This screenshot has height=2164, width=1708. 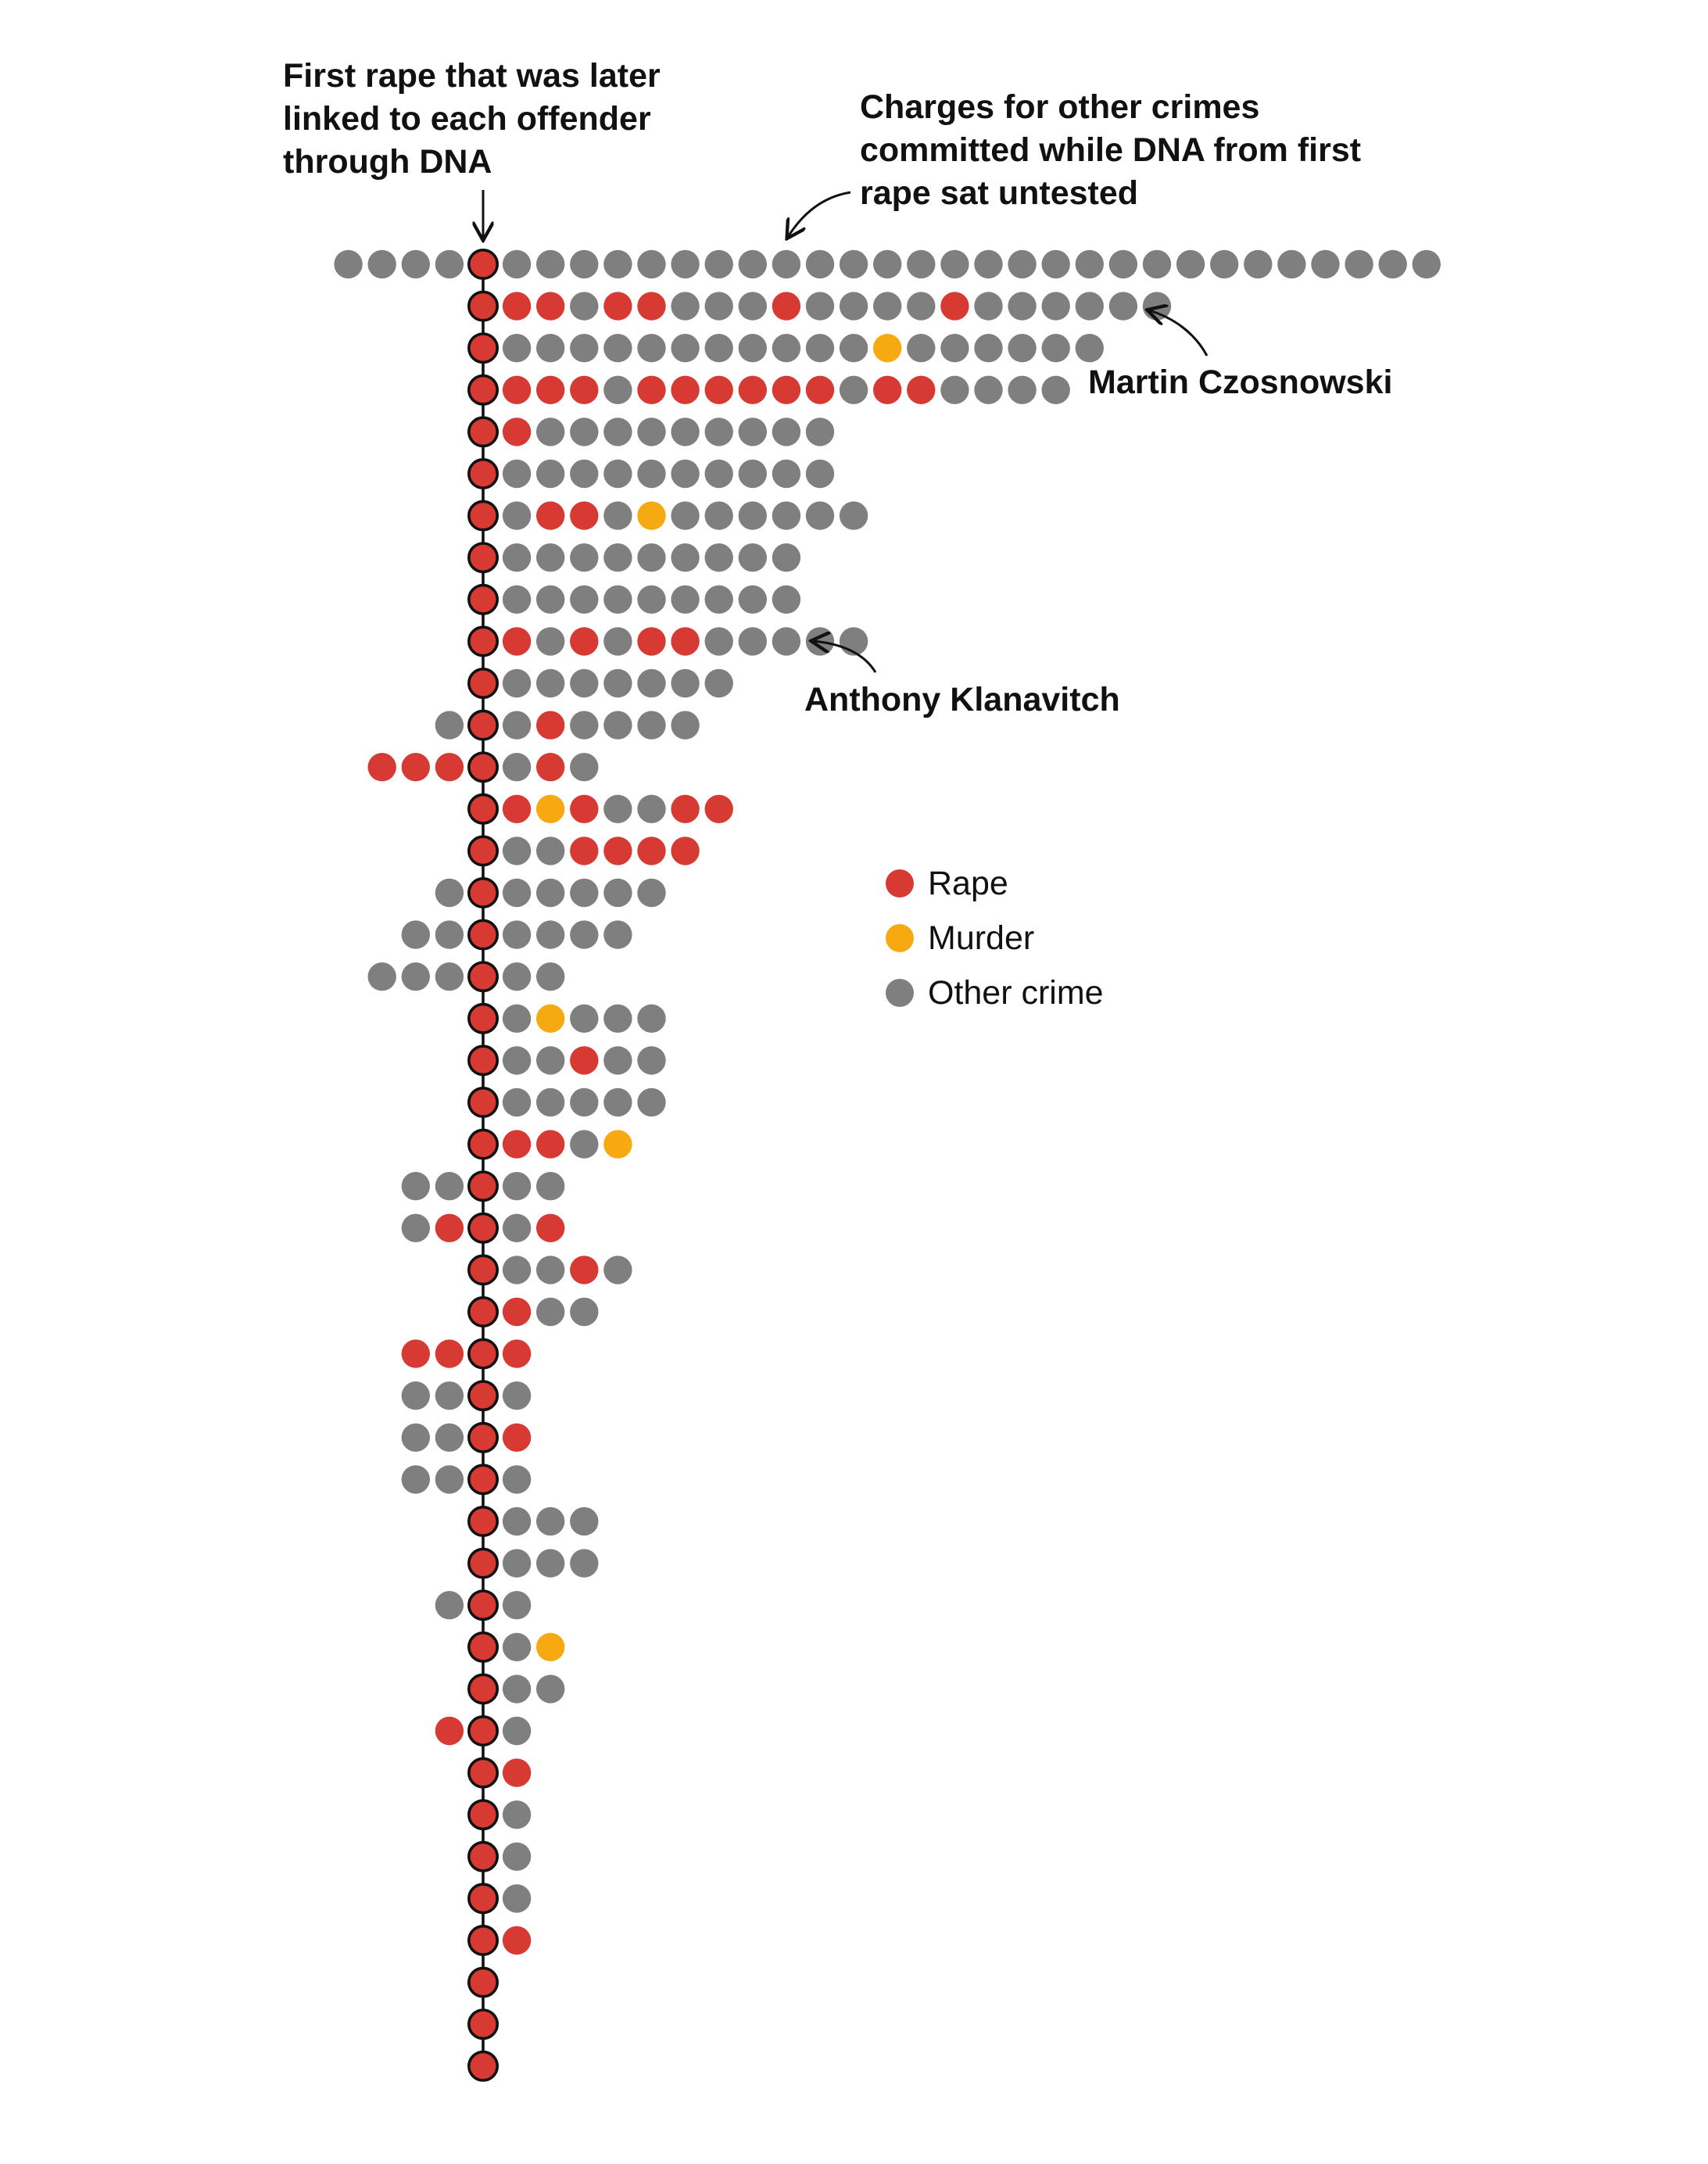 I want to click on annotation-anthony-klanavitch: Anthony Klanavitch, so click(x=962, y=699).